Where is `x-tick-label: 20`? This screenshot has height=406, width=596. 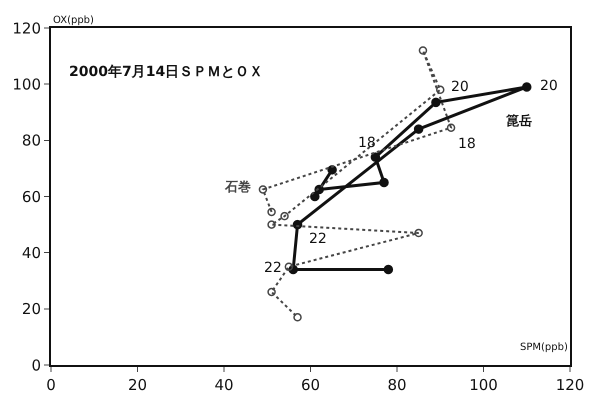 x-tick-label: 20 is located at coordinates (138, 385).